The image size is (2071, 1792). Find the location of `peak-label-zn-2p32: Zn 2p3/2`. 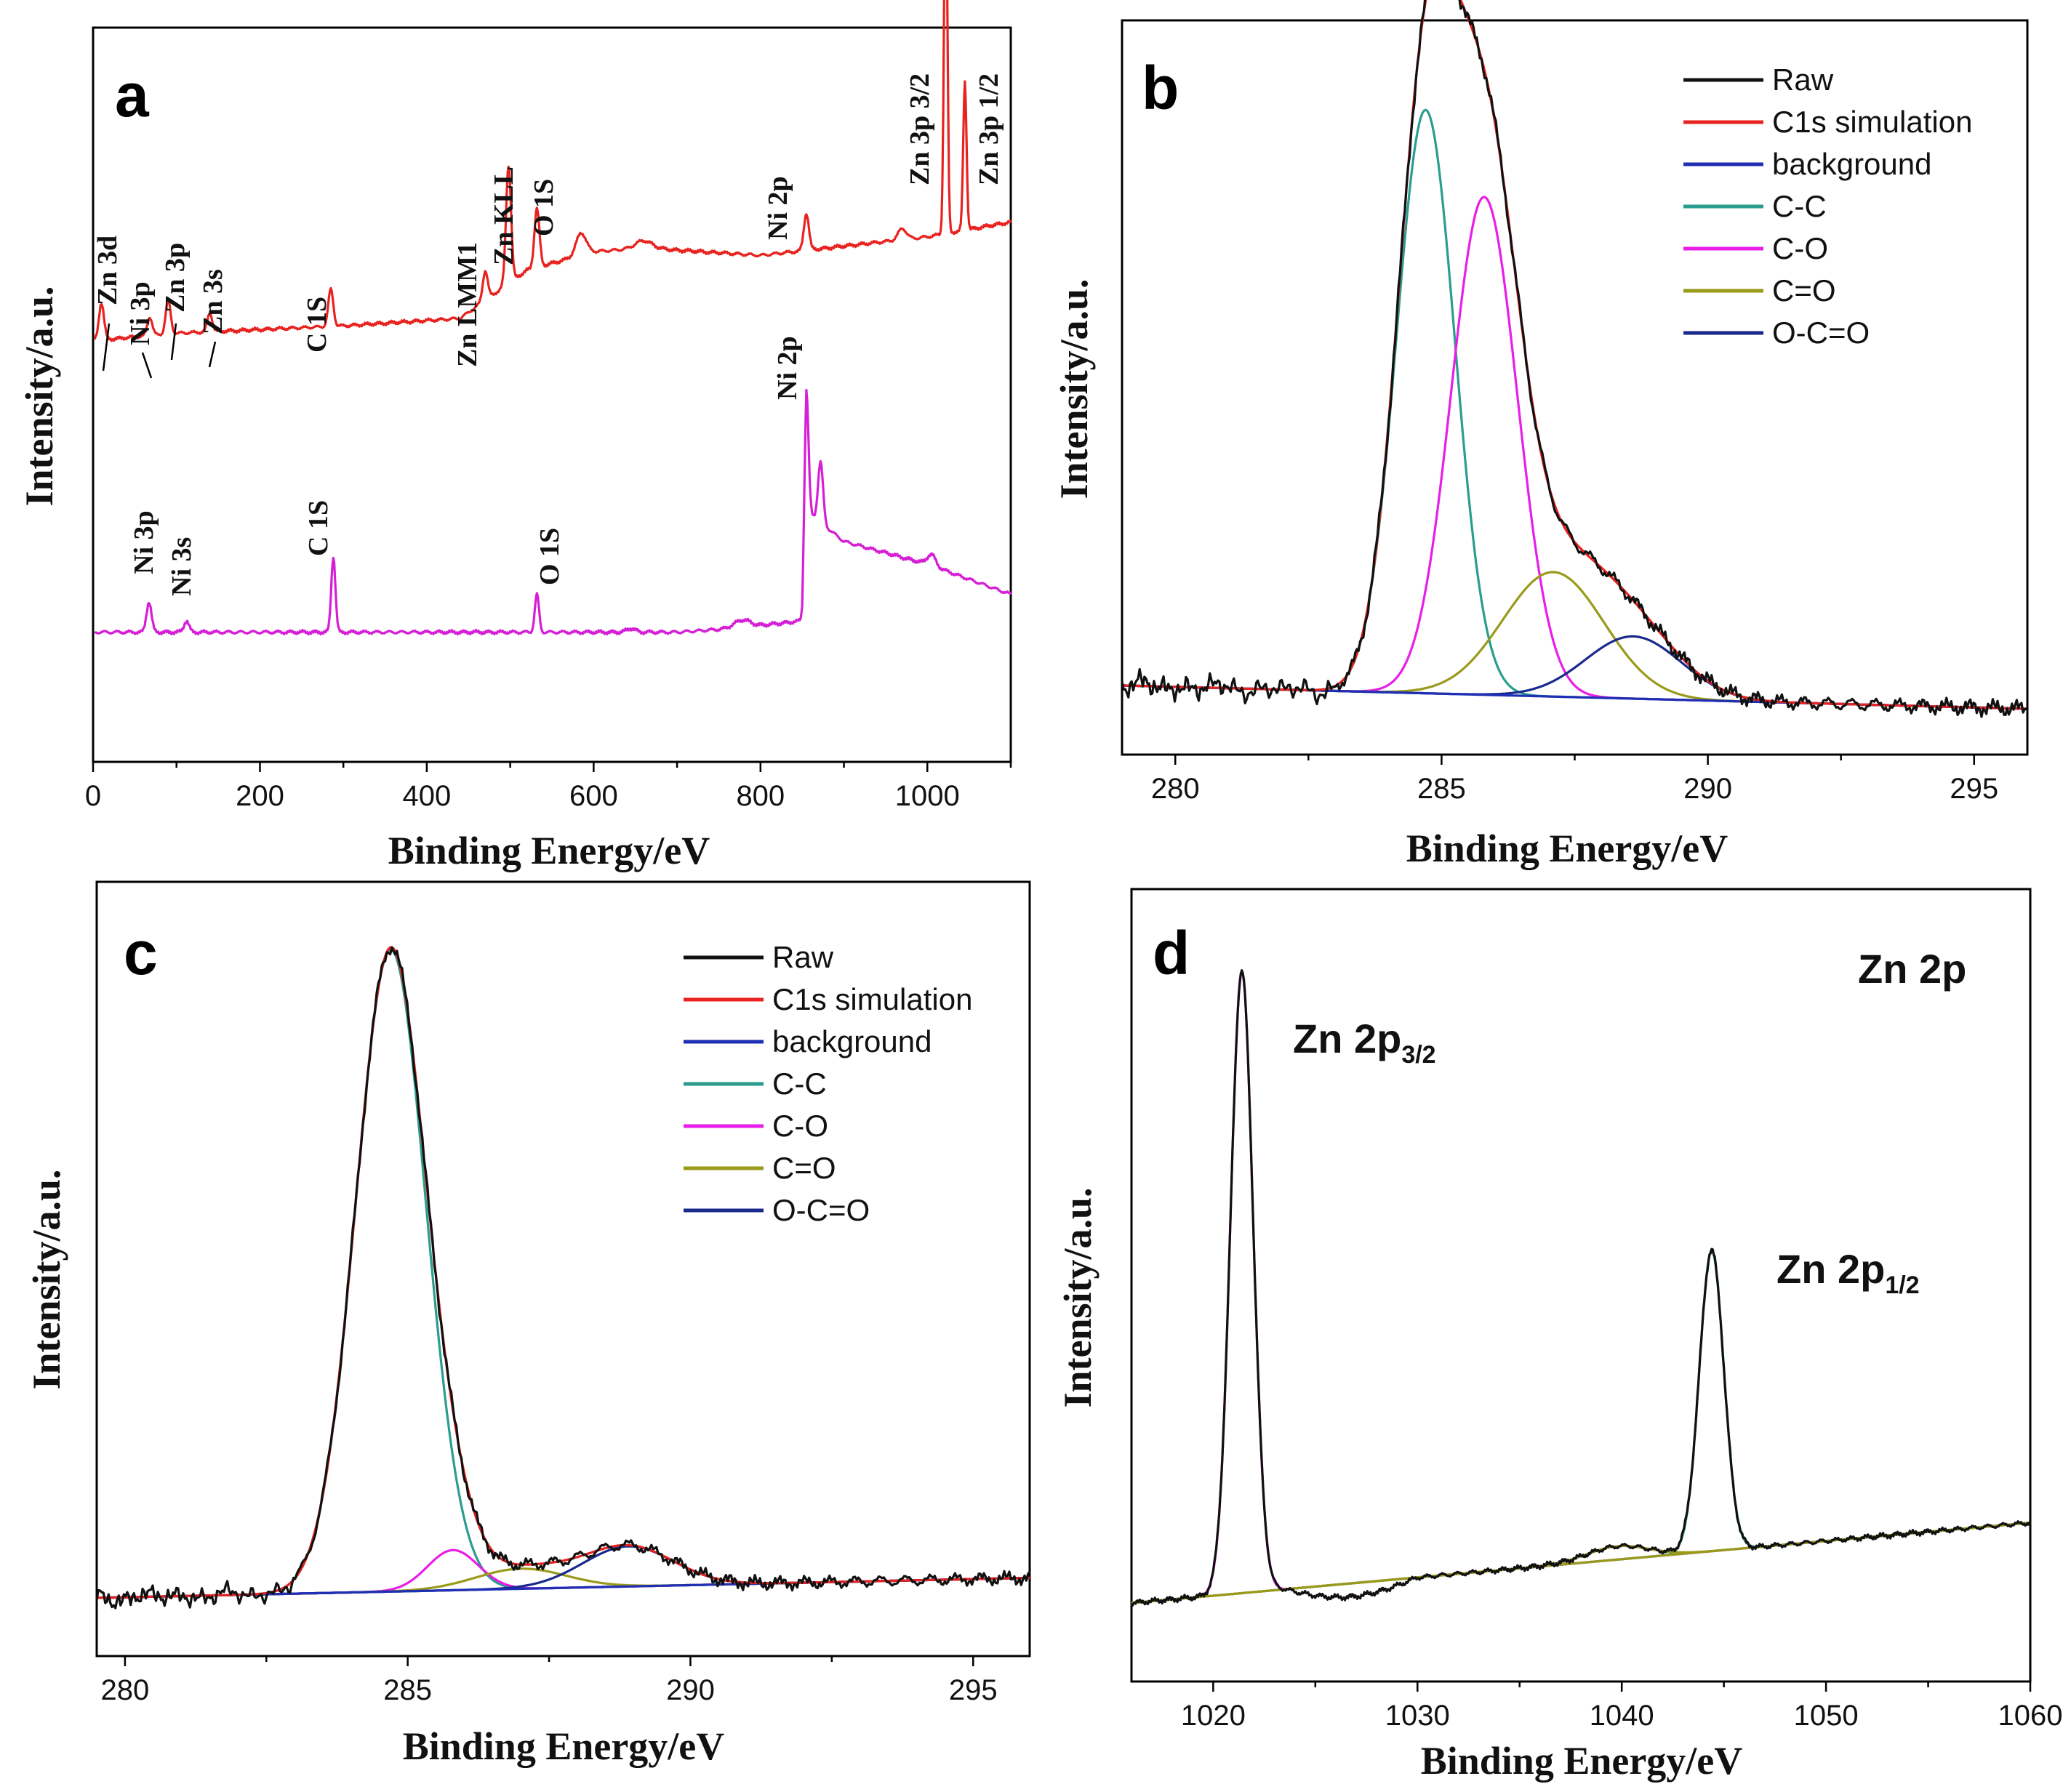

peak-label-zn-2p32: Zn 2p3/2 is located at coordinates (1364, 1042).